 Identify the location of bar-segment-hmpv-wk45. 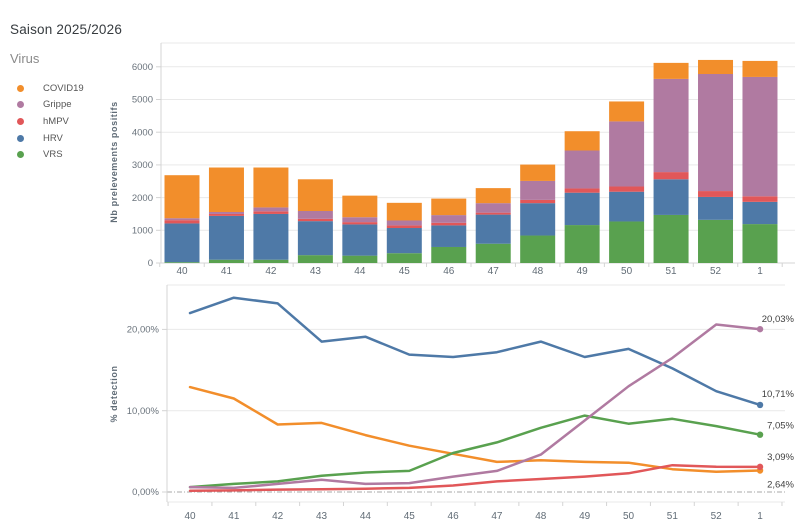
(404, 227).